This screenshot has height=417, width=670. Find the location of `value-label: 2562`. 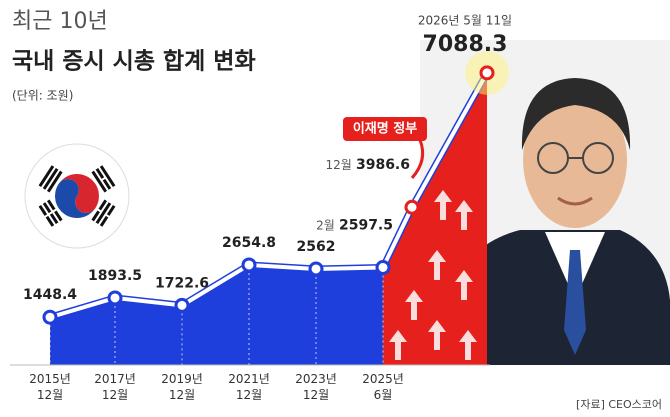

value-label: 2562 is located at coordinates (316, 247).